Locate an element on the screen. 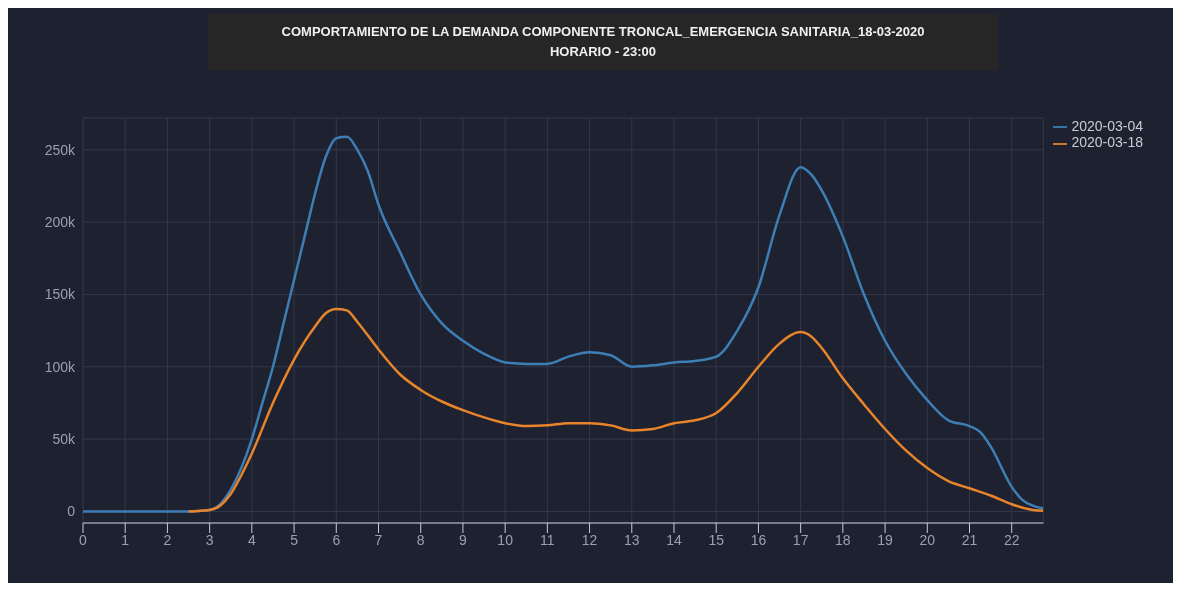  chart-subtitle: HORARIO - 23:00 is located at coordinates (603, 52).